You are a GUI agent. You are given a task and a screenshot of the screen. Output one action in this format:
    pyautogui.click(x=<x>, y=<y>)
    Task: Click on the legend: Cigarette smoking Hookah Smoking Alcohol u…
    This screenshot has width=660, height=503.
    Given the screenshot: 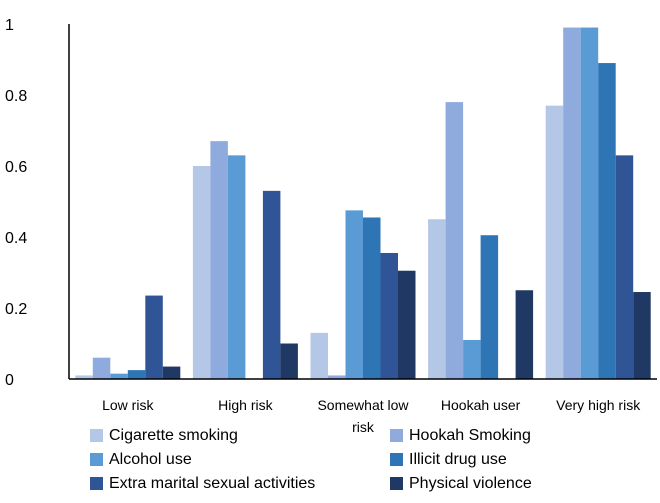 What is the action you would take?
    pyautogui.click(x=370, y=459)
    